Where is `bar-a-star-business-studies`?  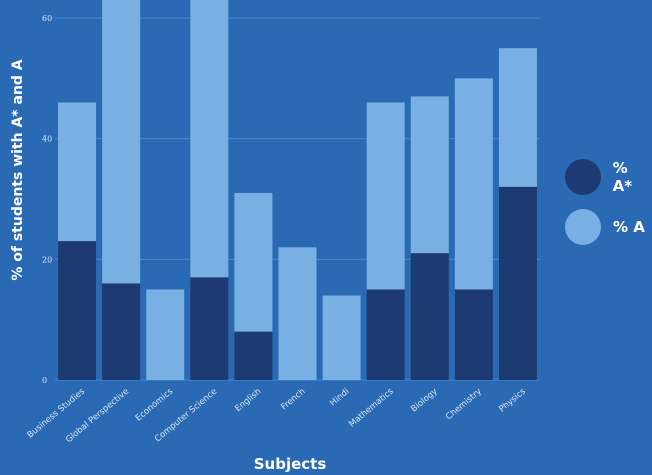
bar-a-star-business-studies is located at coordinates (77, 310).